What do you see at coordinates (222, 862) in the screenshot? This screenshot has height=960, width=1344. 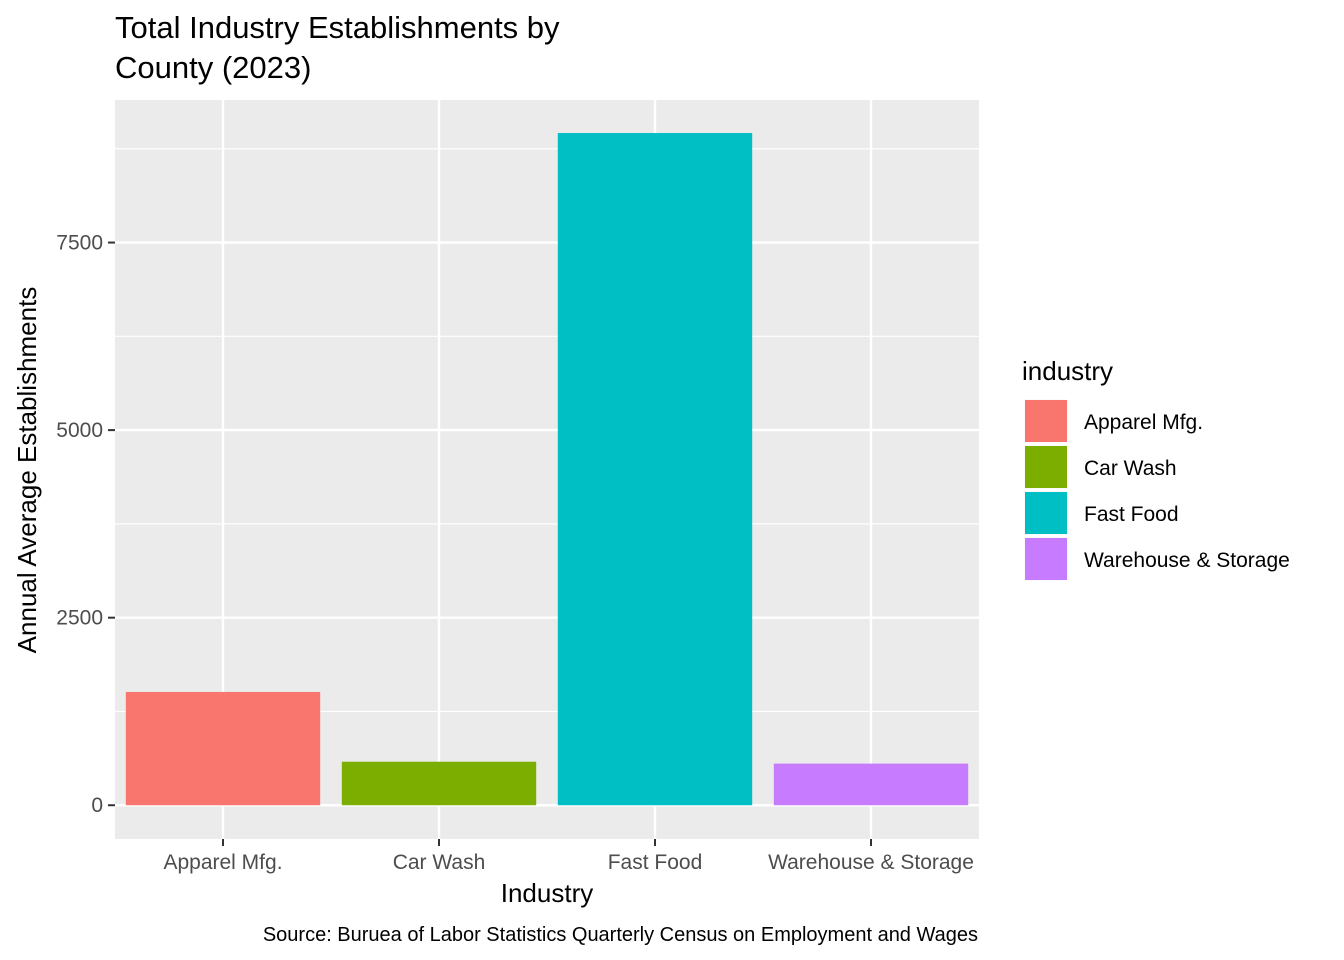 I see `x-tick-label: Apparel Mfg.` at bounding box center [222, 862].